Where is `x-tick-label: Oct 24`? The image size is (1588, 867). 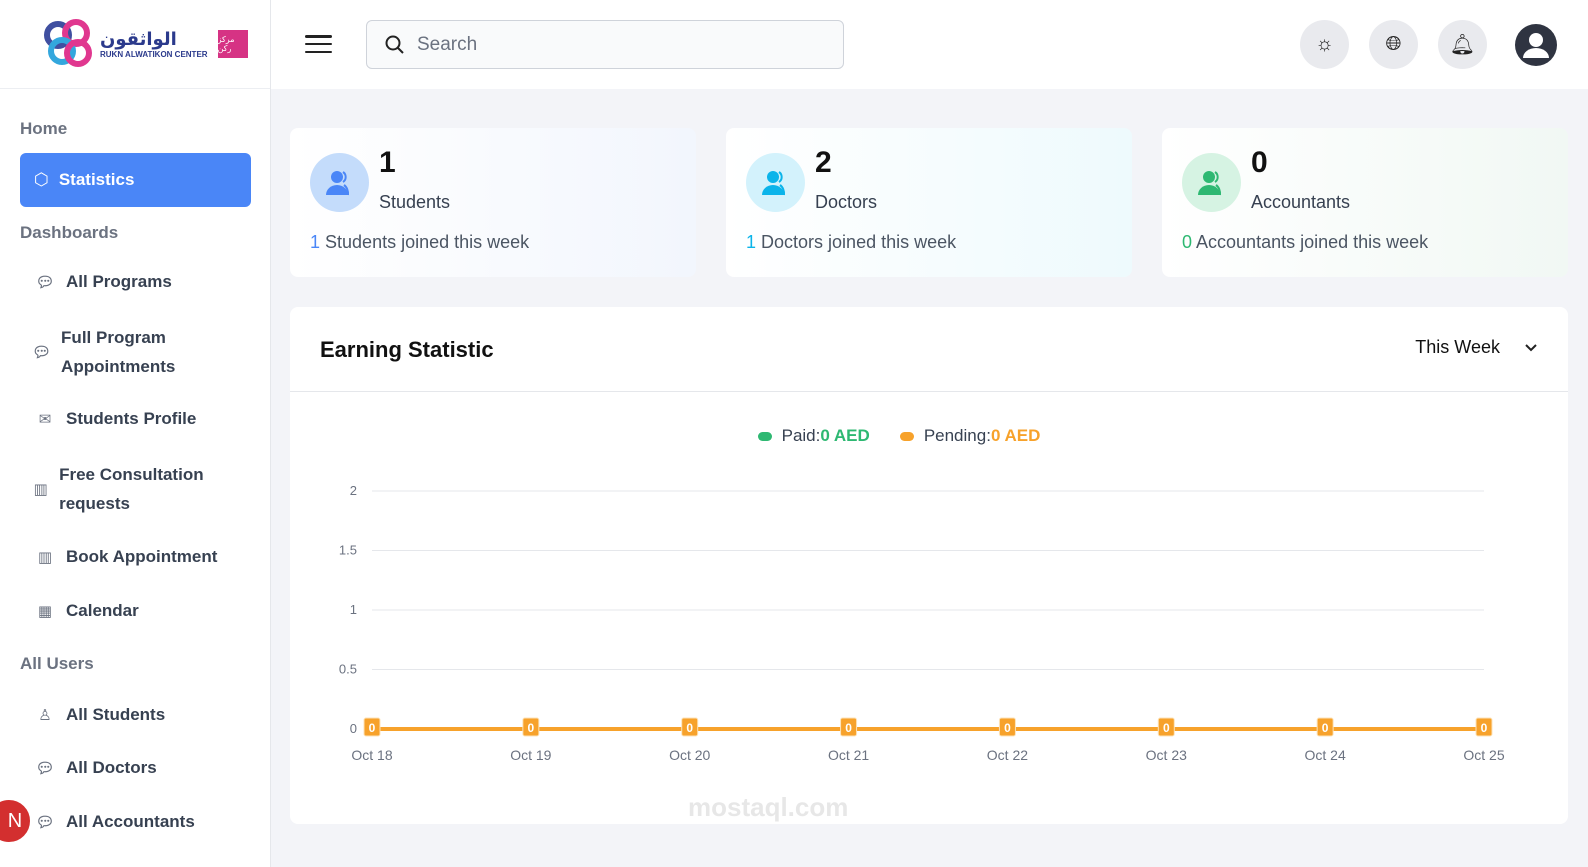
x-tick-label: Oct 24 is located at coordinates (1325, 755).